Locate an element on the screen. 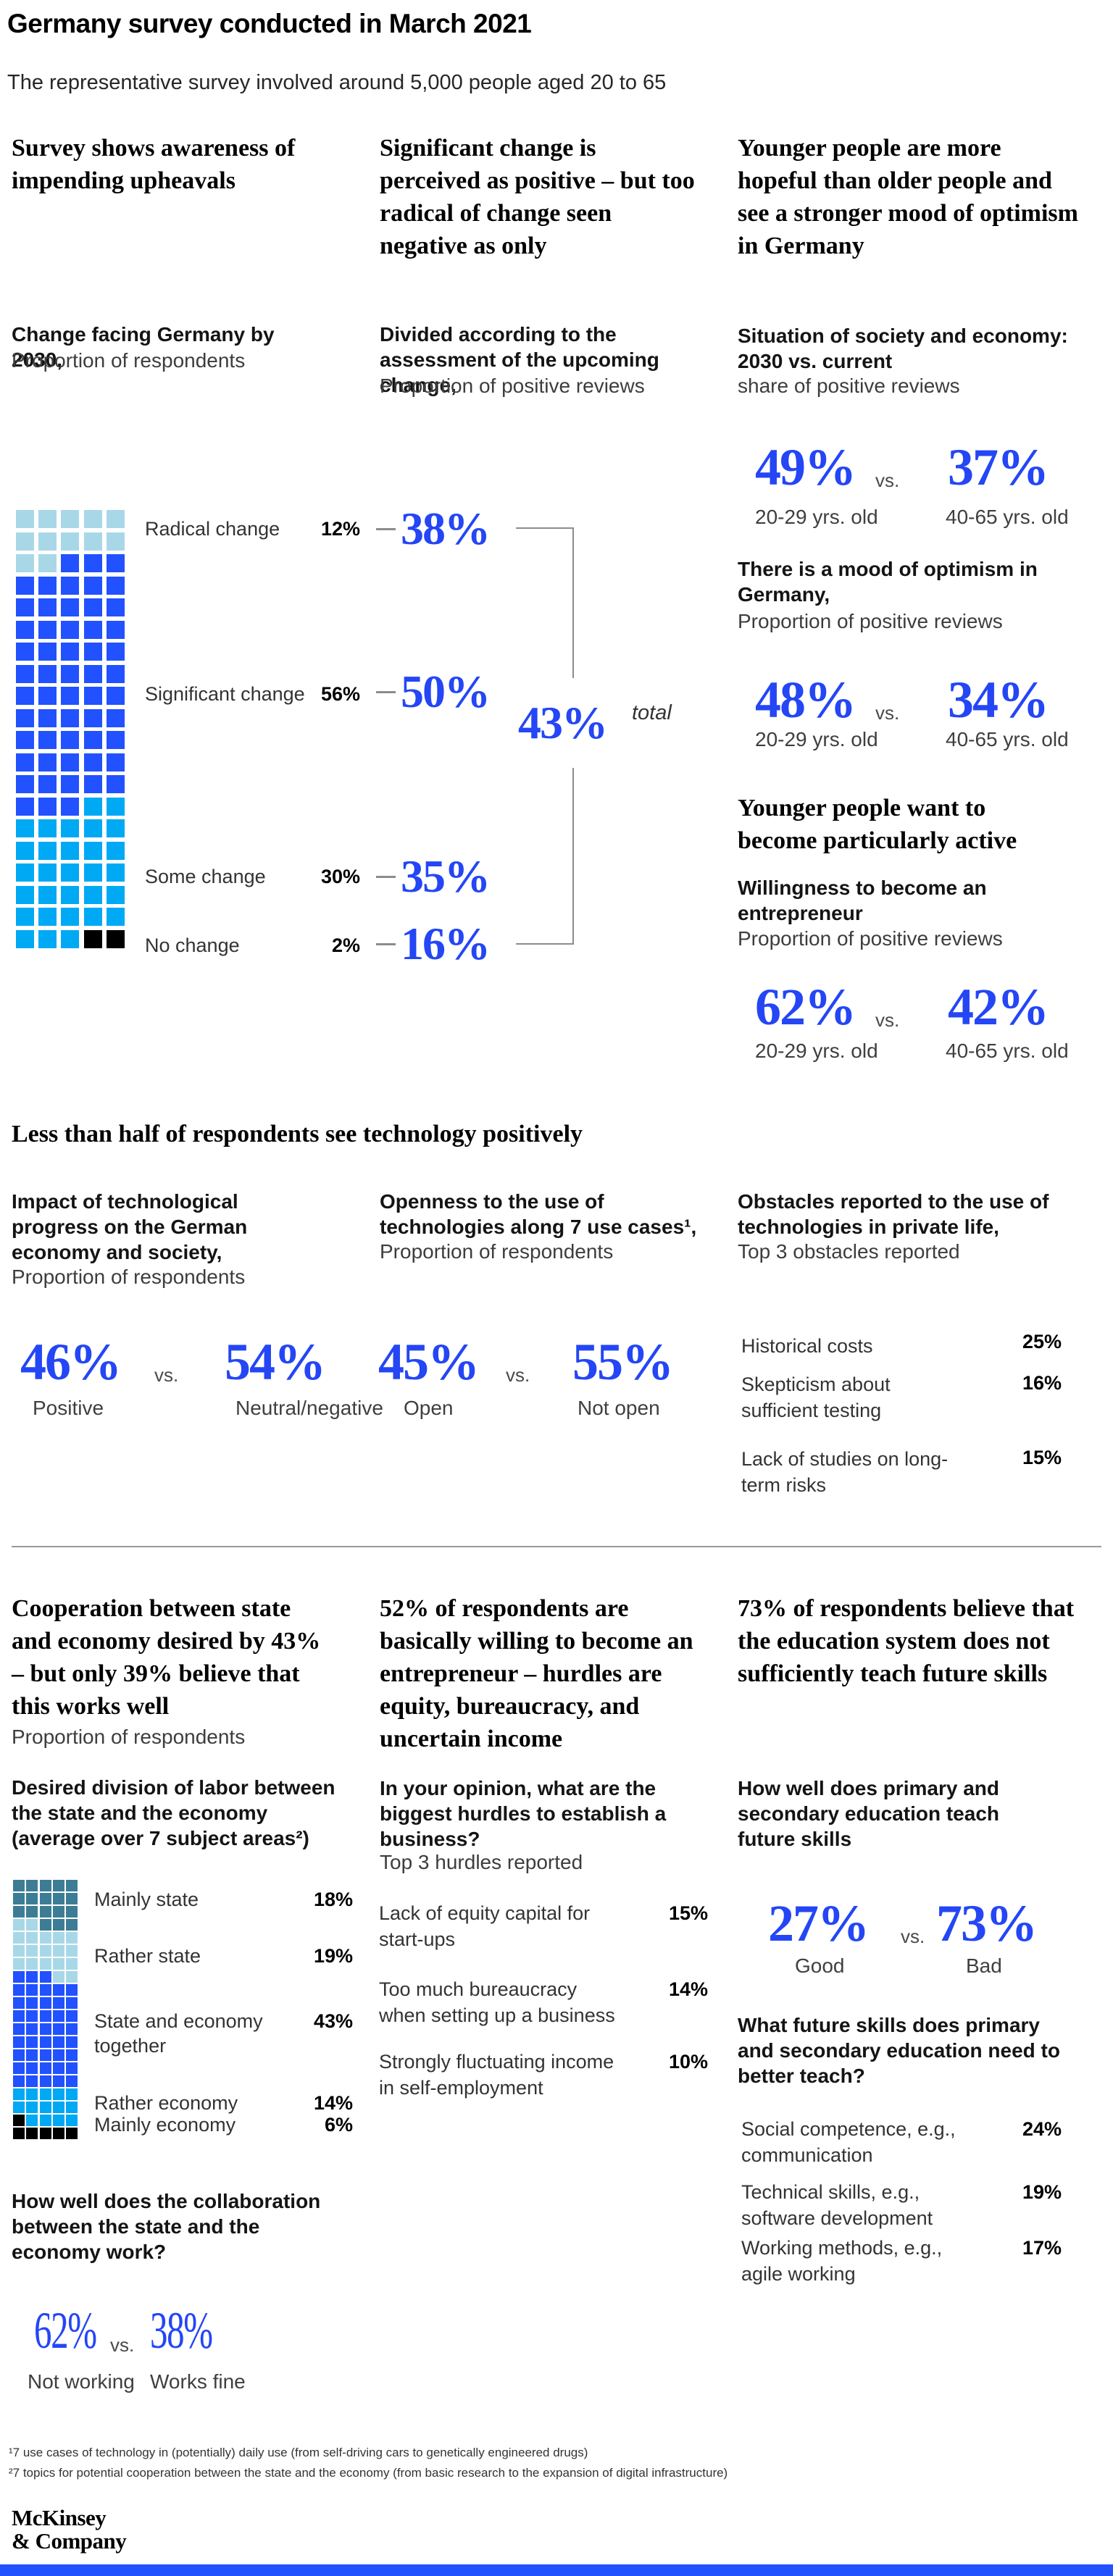 The width and height of the screenshot is (1113, 2576). stat-20-29: 49% is located at coordinates (806, 467).